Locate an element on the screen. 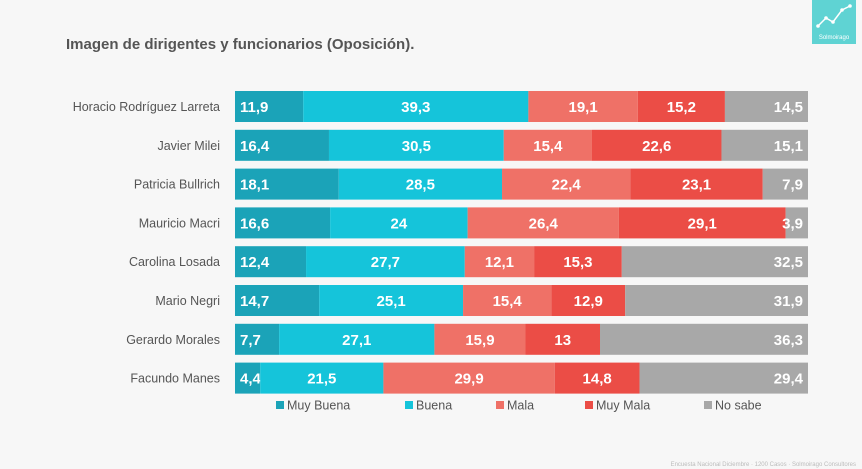  data-label: 16,6 is located at coordinates (254, 223).